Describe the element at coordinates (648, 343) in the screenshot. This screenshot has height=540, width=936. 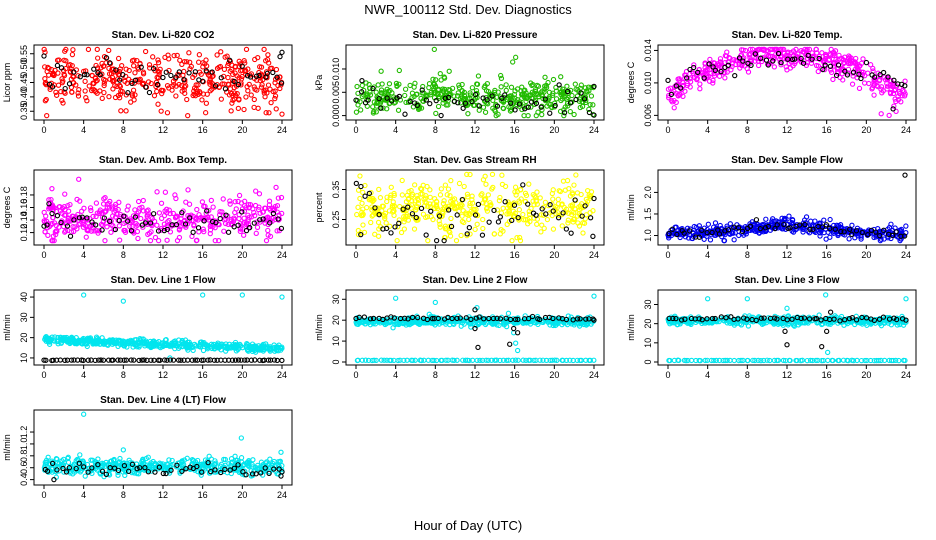
I see `y-tick-label: 10` at that location.